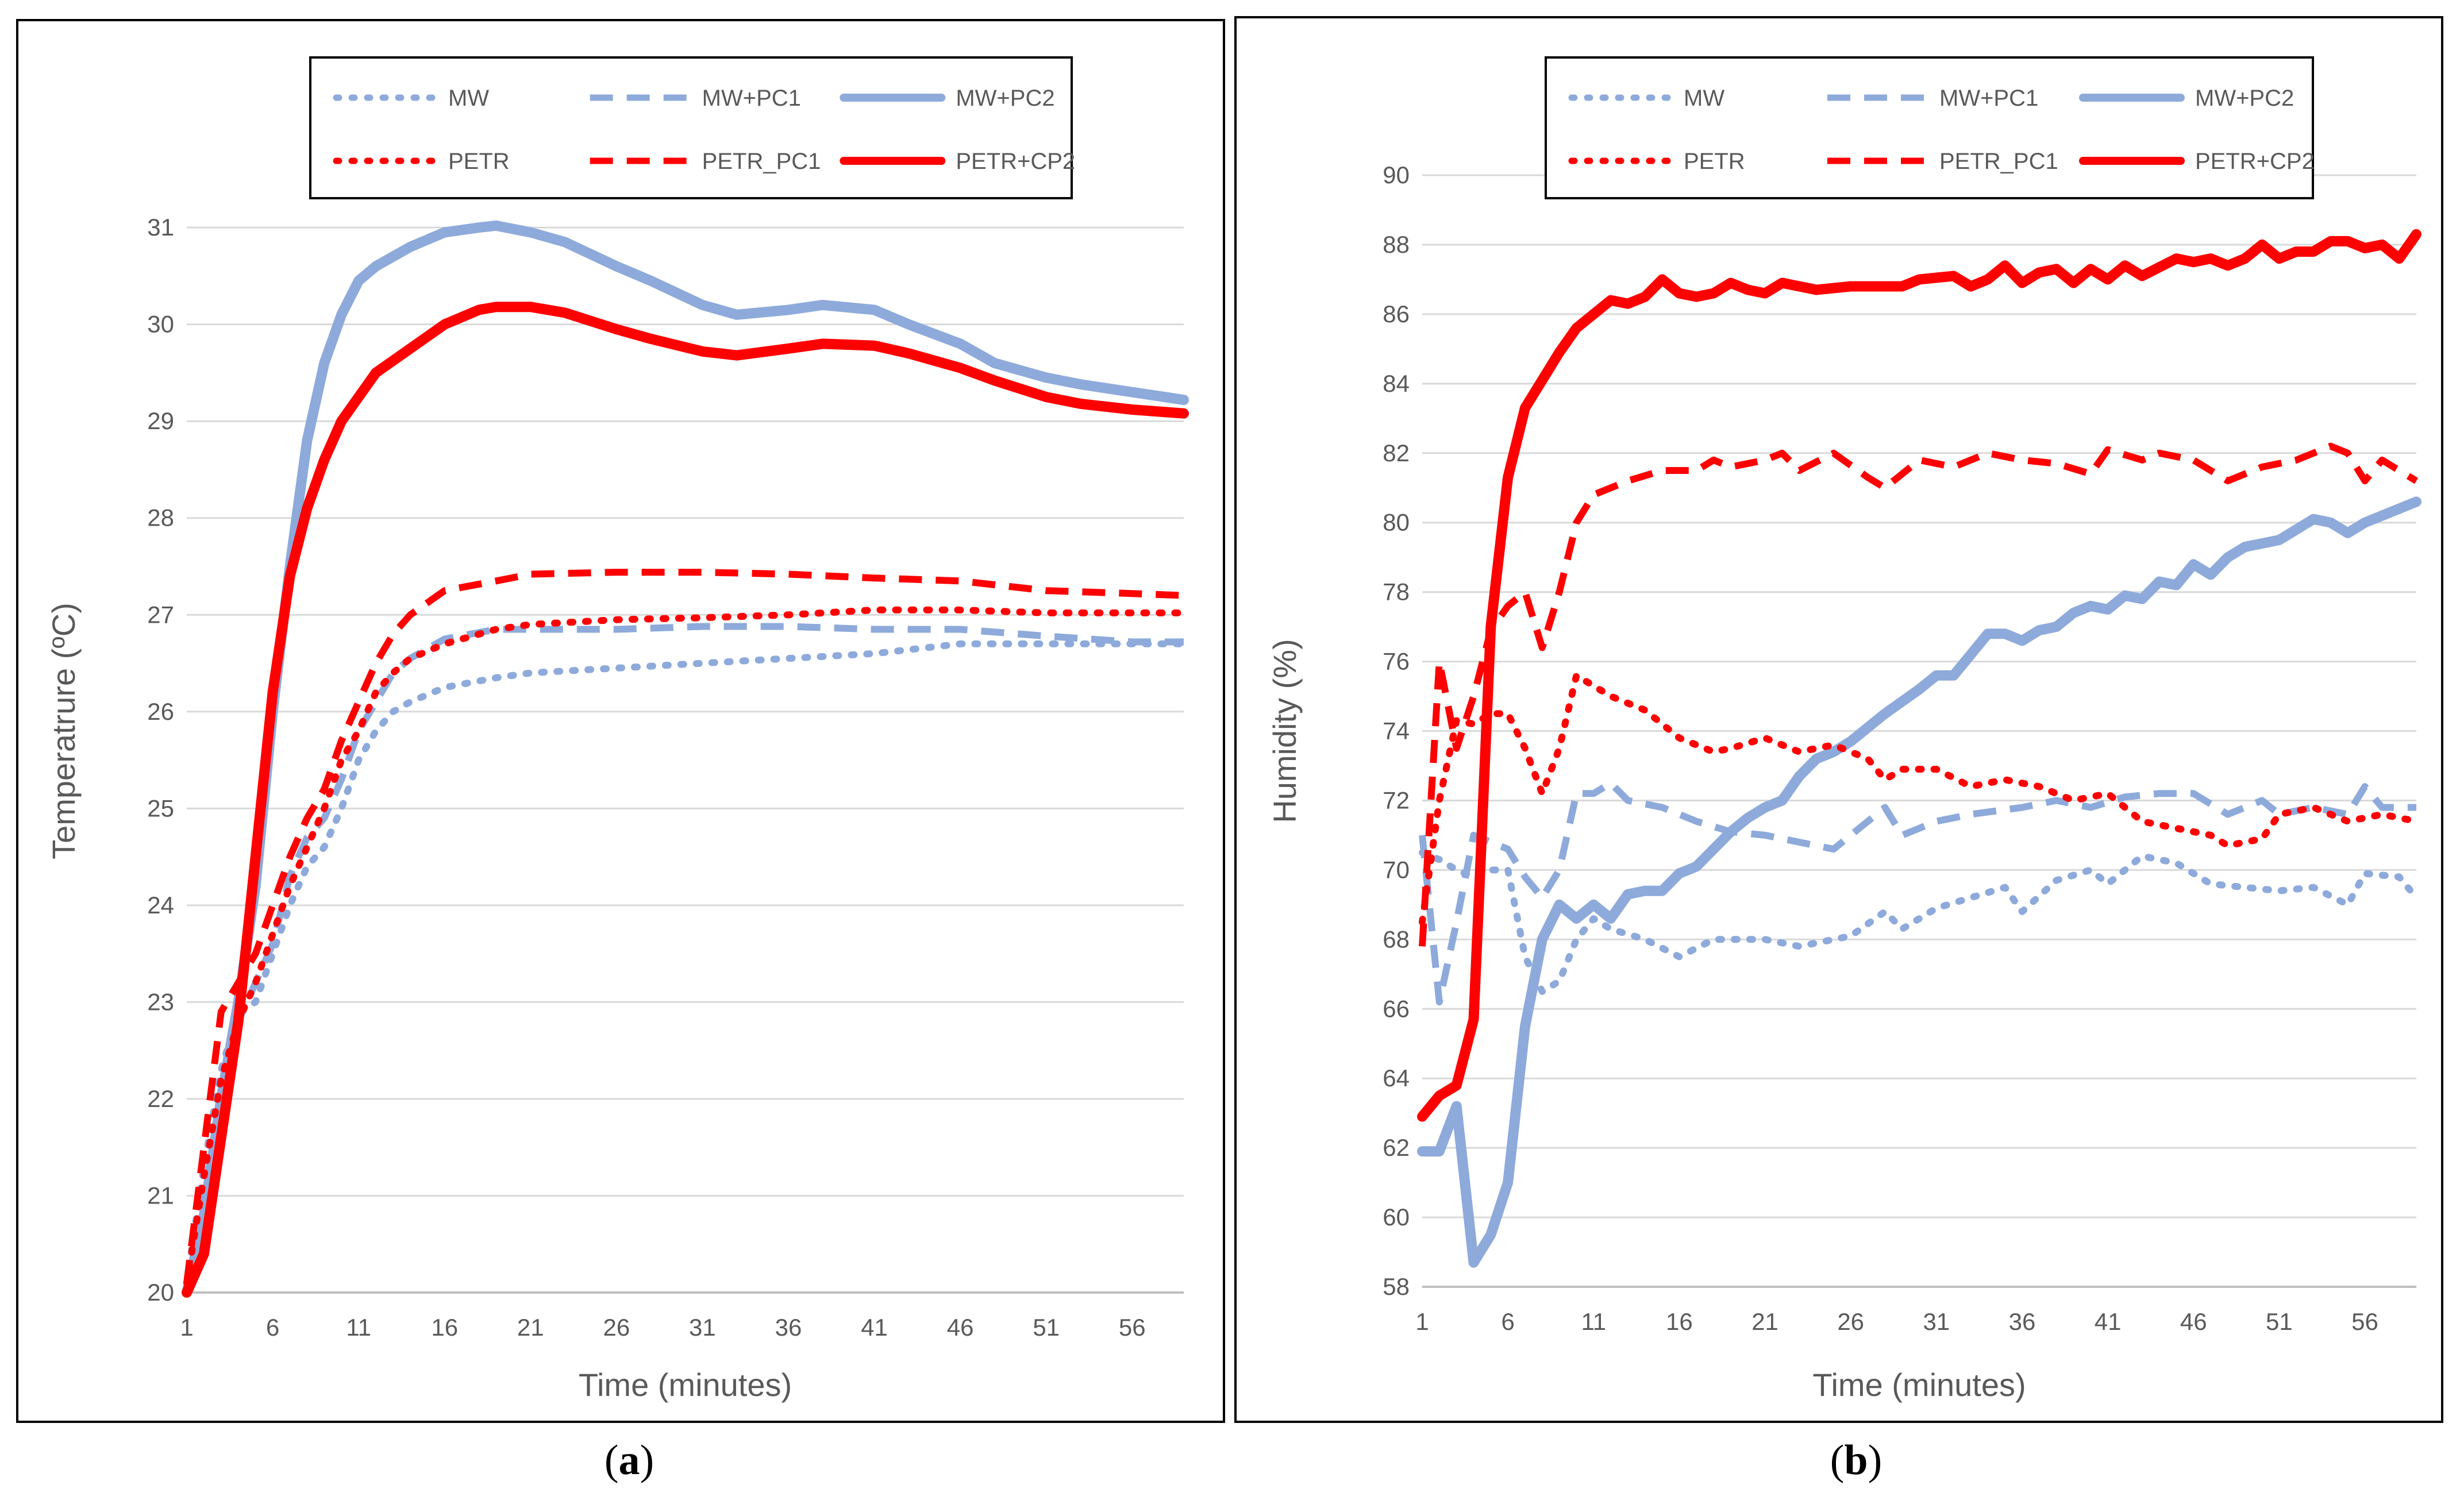 The image size is (2460, 1512). I want to click on series-line-mw-pc1, so click(1917, 893).